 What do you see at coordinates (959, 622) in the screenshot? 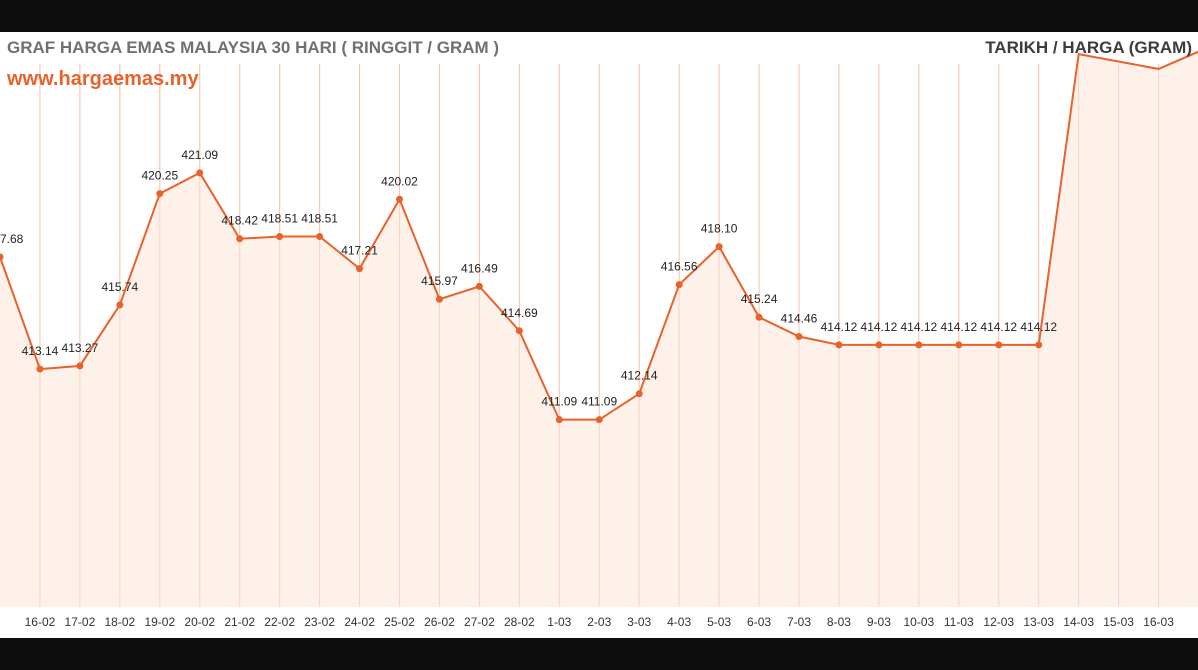
I see `x-tick-label: 11-03` at bounding box center [959, 622].